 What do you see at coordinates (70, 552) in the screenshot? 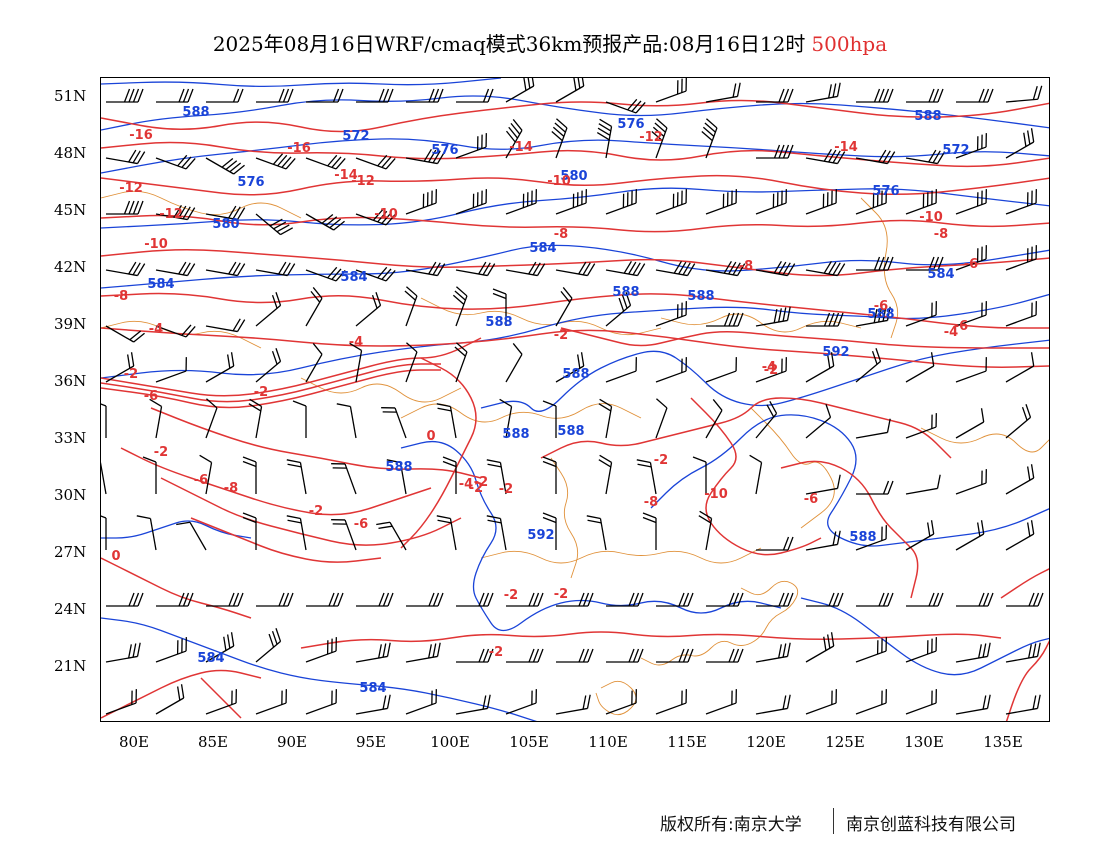
I see `lat-tick-label: 27N` at bounding box center [70, 552].